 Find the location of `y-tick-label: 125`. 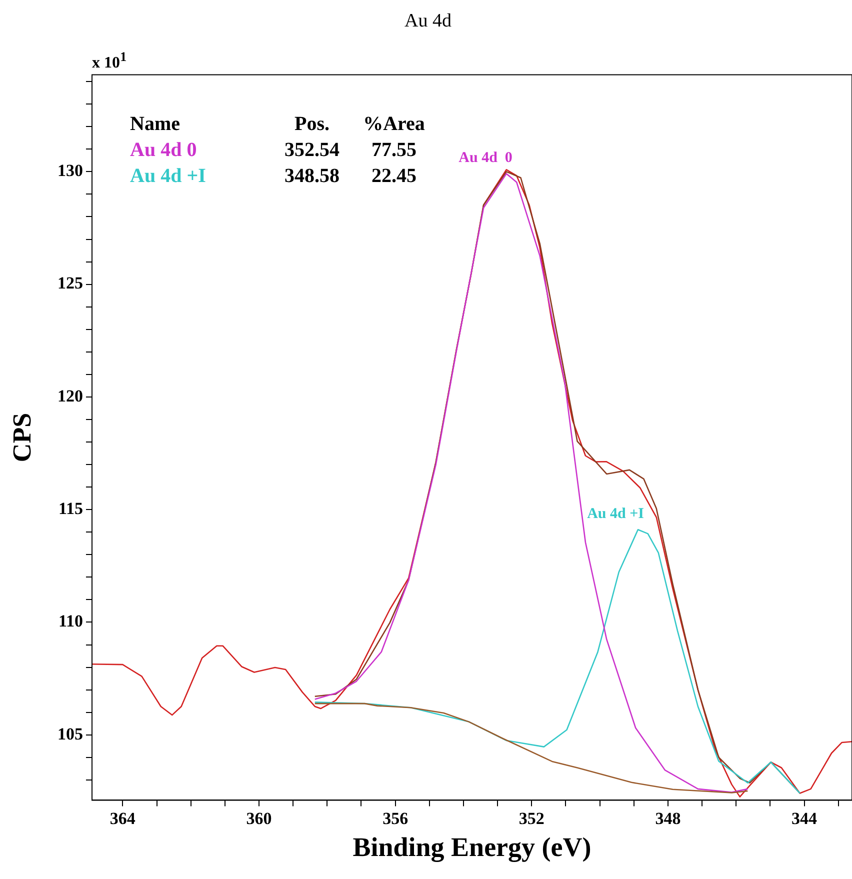

y-tick-label: 125 is located at coordinates (70, 283).